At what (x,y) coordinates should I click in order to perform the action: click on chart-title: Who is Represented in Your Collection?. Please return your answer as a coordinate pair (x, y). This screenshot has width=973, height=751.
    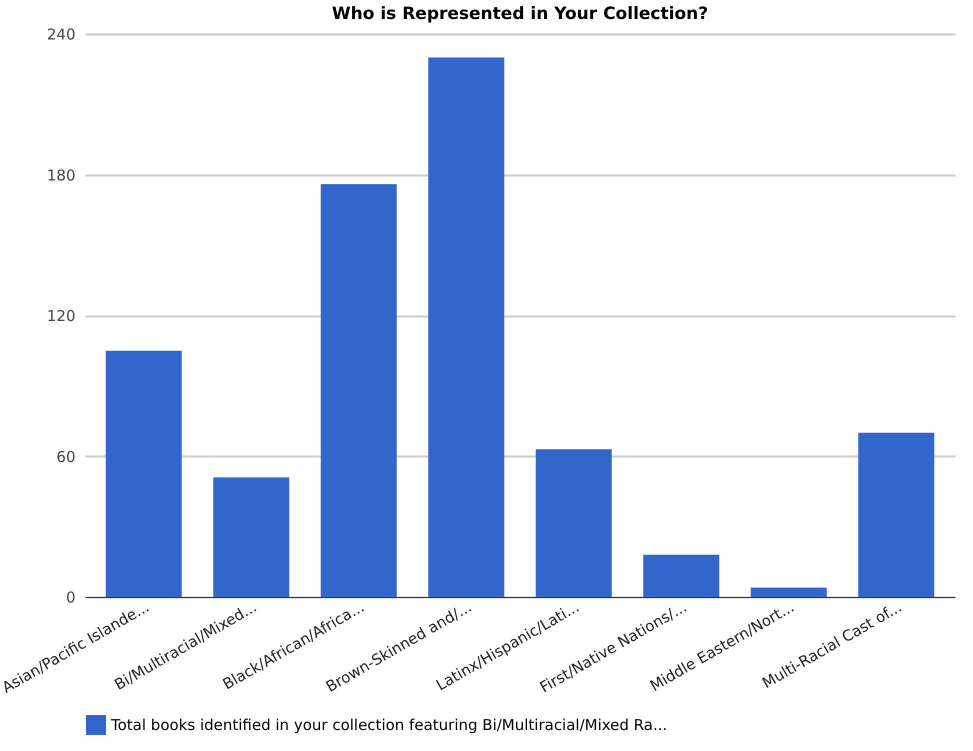
    Looking at the image, I should click on (520, 14).